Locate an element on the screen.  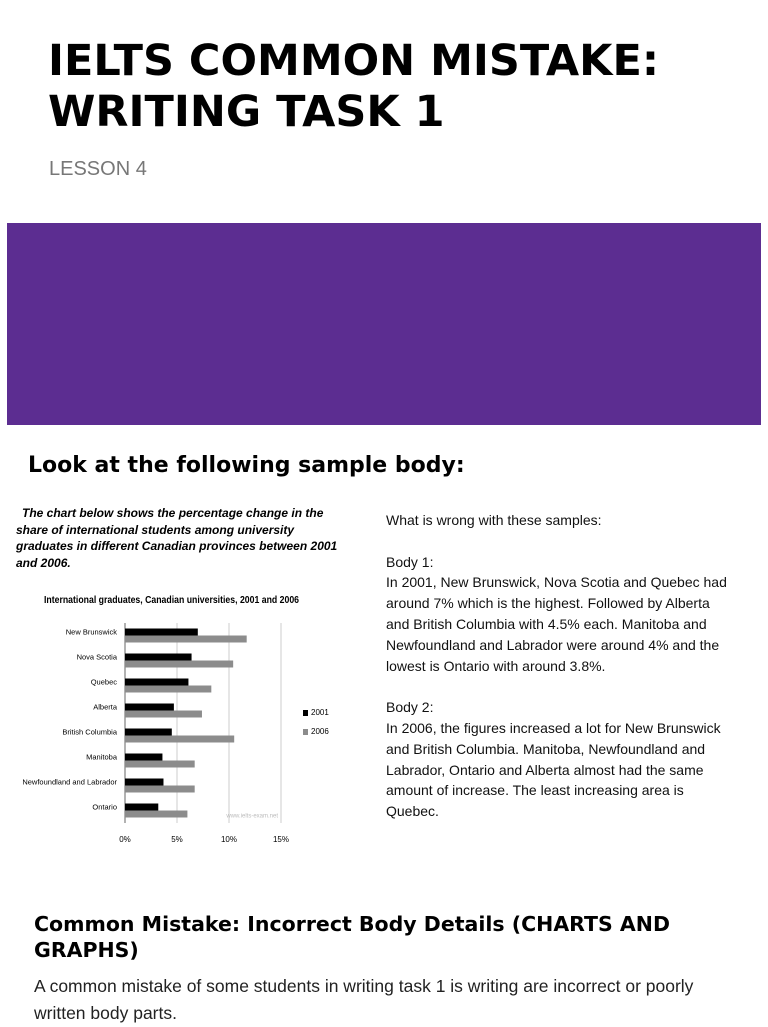
y-tick-label: New Brunswick is located at coordinates (92, 631).